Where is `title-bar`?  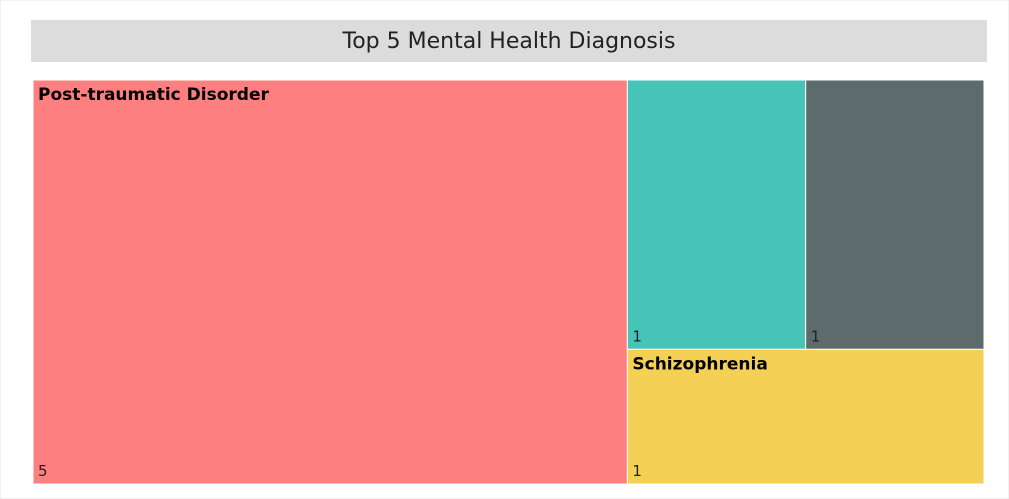
title-bar is located at coordinates (509, 41).